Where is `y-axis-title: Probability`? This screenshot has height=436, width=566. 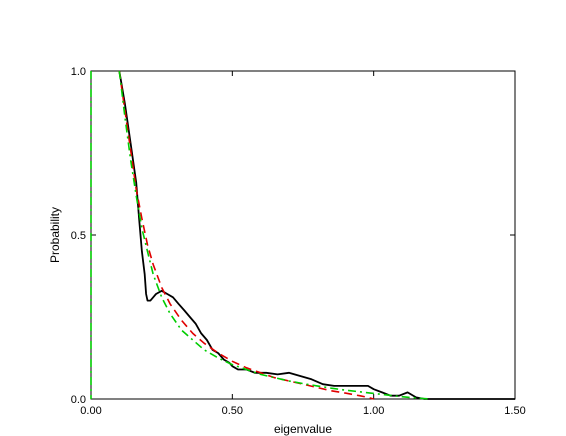
y-axis-title: Probability is located at coordinates (55, 235).